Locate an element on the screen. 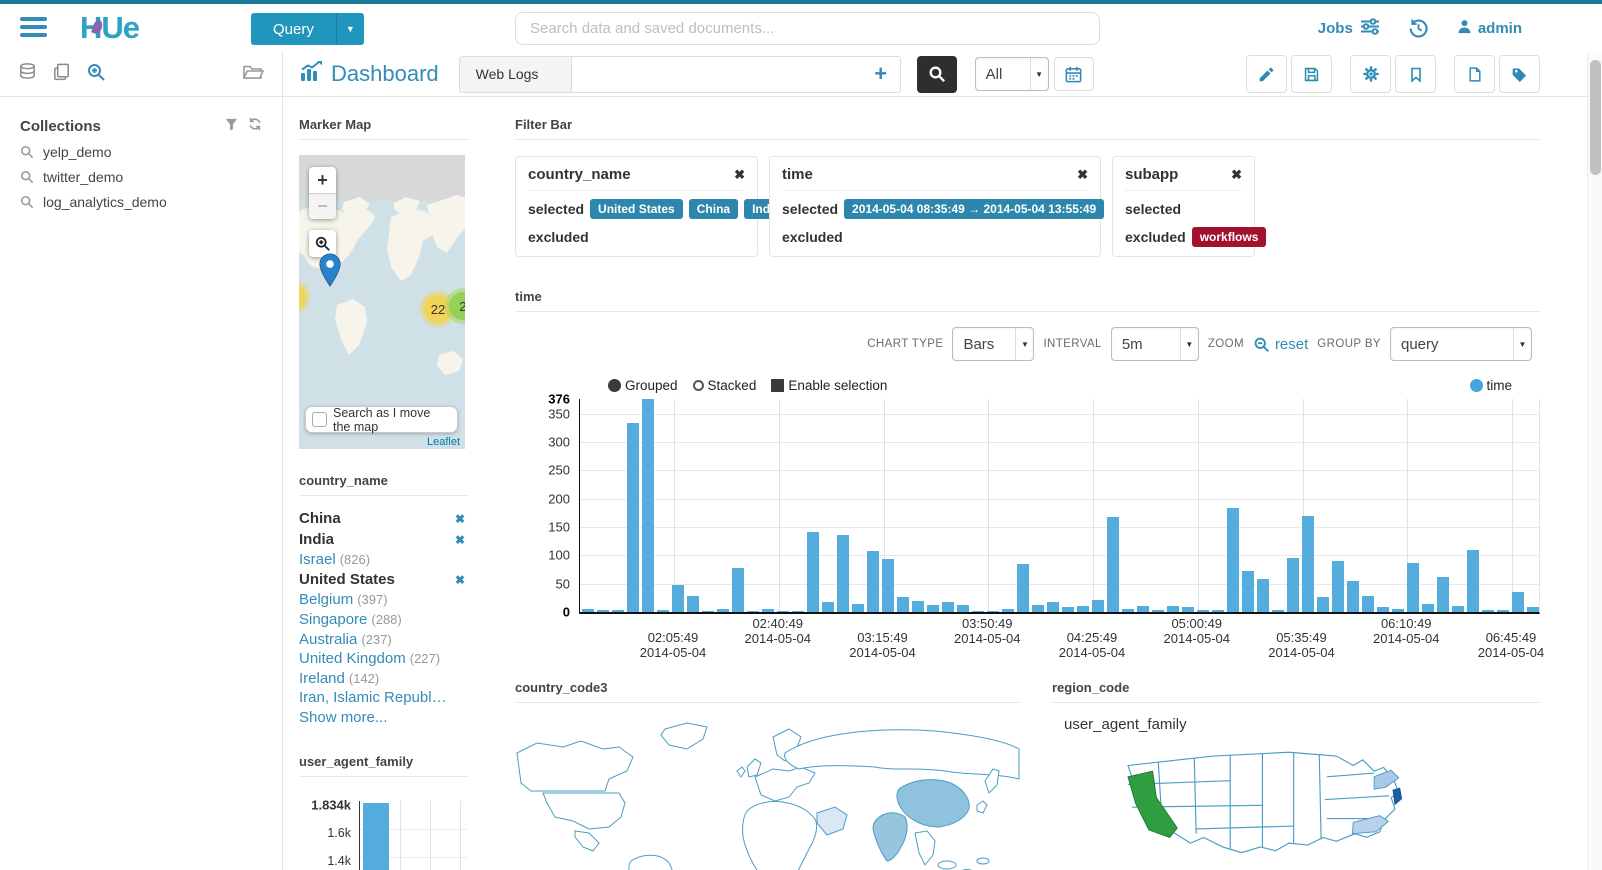 This screenshot has height=870, width=1602. dashboard-query-input is located at coordinates (716, 74).